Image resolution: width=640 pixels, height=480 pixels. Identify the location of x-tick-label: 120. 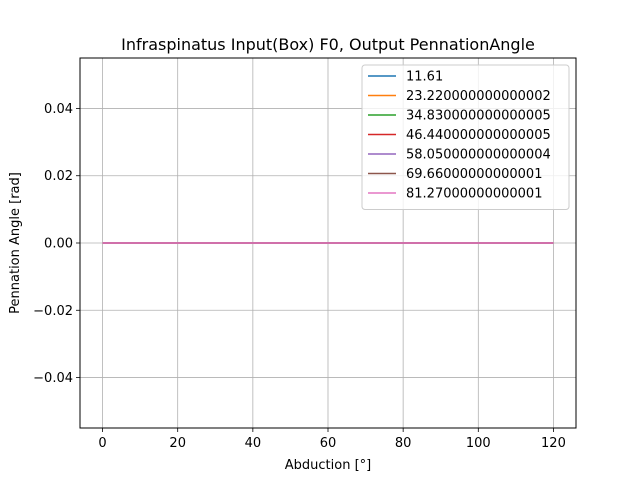
(553, 443).